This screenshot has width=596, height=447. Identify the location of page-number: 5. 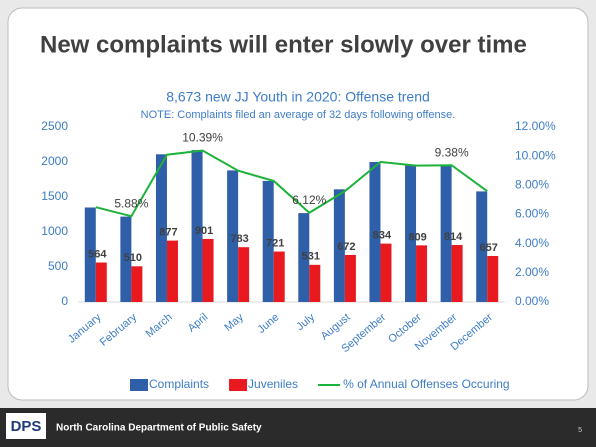
(580, 430).